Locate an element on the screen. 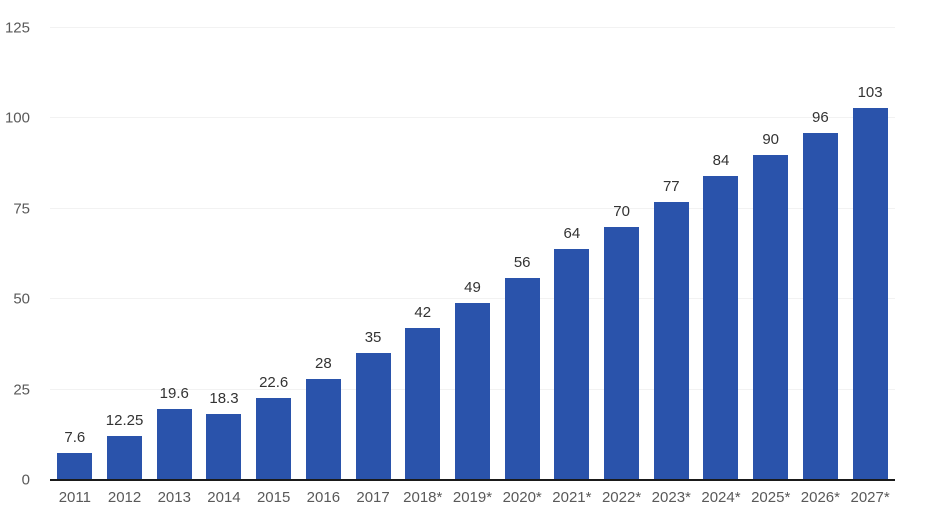 Image resolution: width=936 pixels, height=532 pixels. y-tick-label: 100 is located at coordinates (17, 118).